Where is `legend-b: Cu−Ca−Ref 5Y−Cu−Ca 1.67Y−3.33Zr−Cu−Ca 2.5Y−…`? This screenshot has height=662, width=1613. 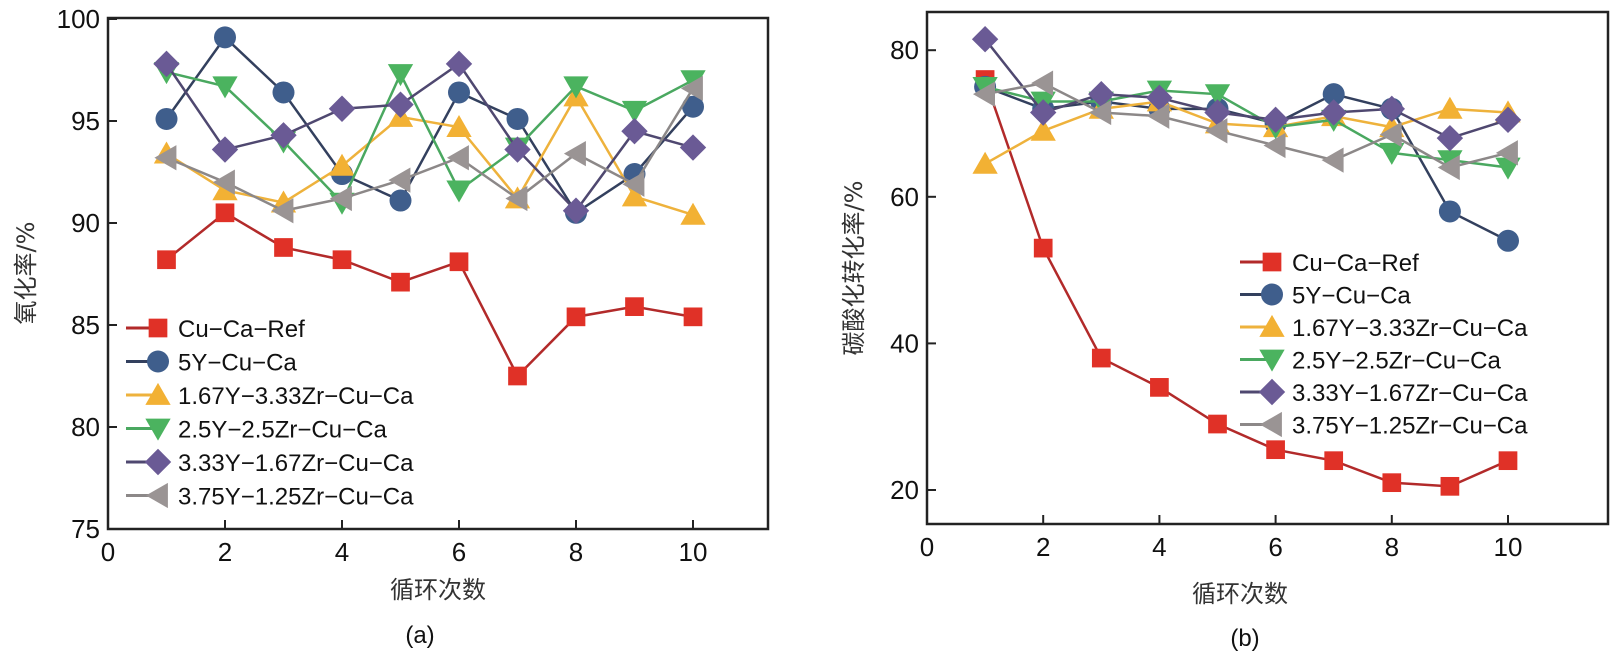
legend-b: Cu−Ca−Ref 5Y−Cu−Ca 1.67Y−3.33Zr−Cu−Ca 2.5Y−… is located at coordinates (1384, 345).